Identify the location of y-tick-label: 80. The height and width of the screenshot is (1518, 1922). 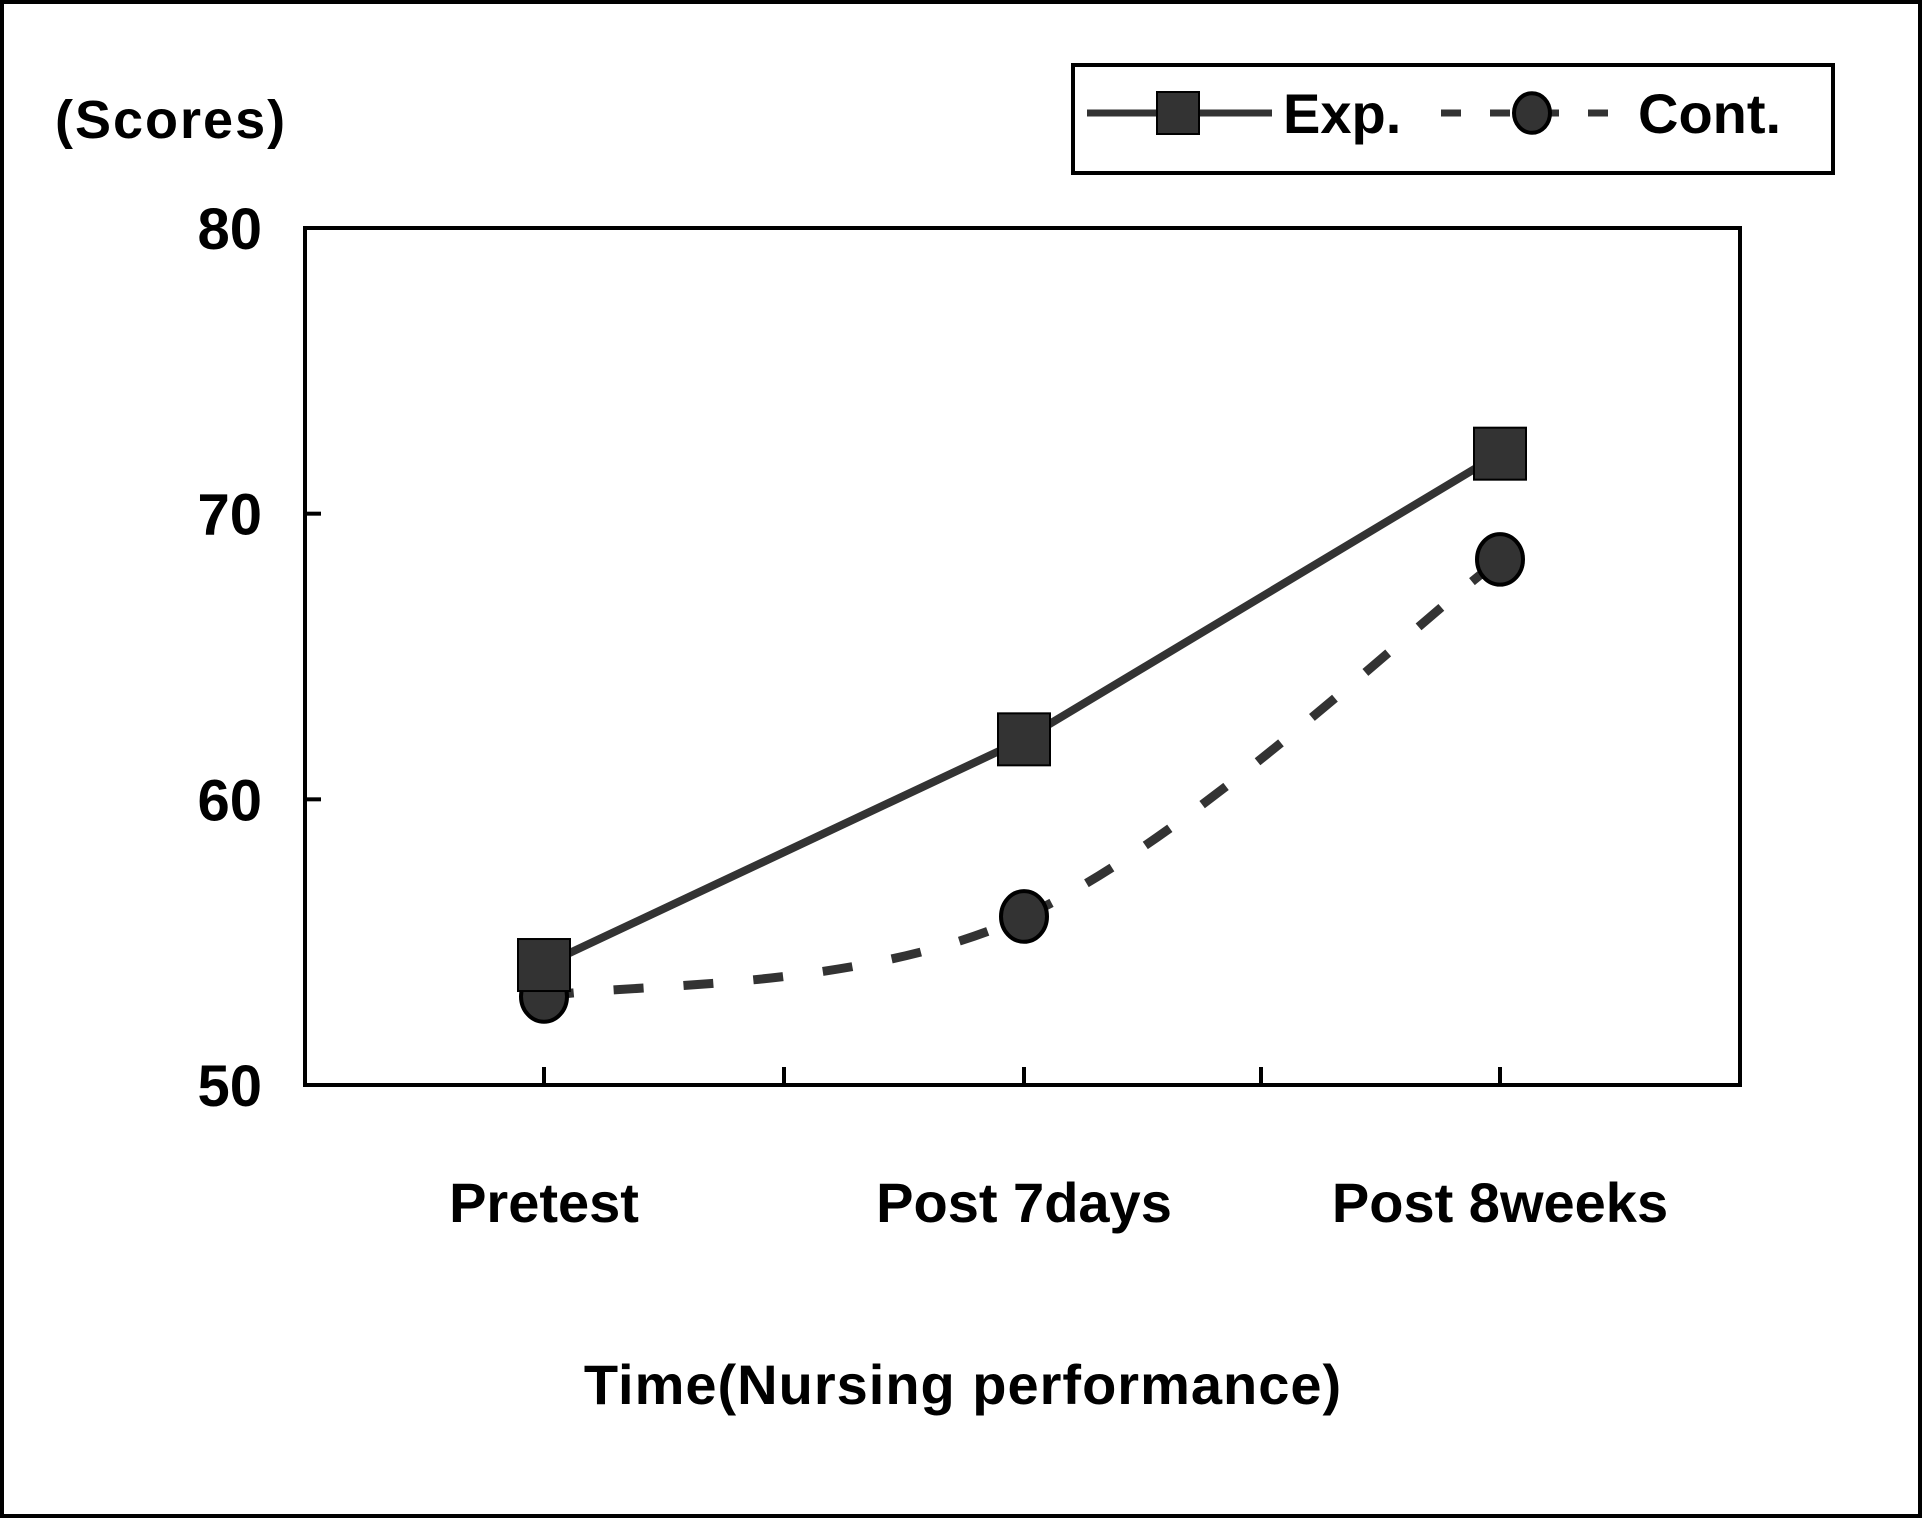
(229, 229).